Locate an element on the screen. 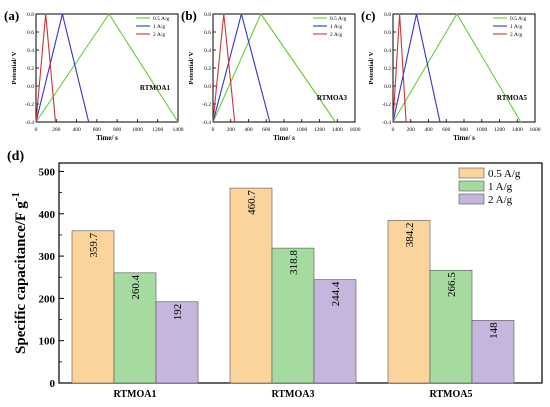 This screenshot has width=550, height=407. bar-data-label: 192 is located at coordinates (178, 312).